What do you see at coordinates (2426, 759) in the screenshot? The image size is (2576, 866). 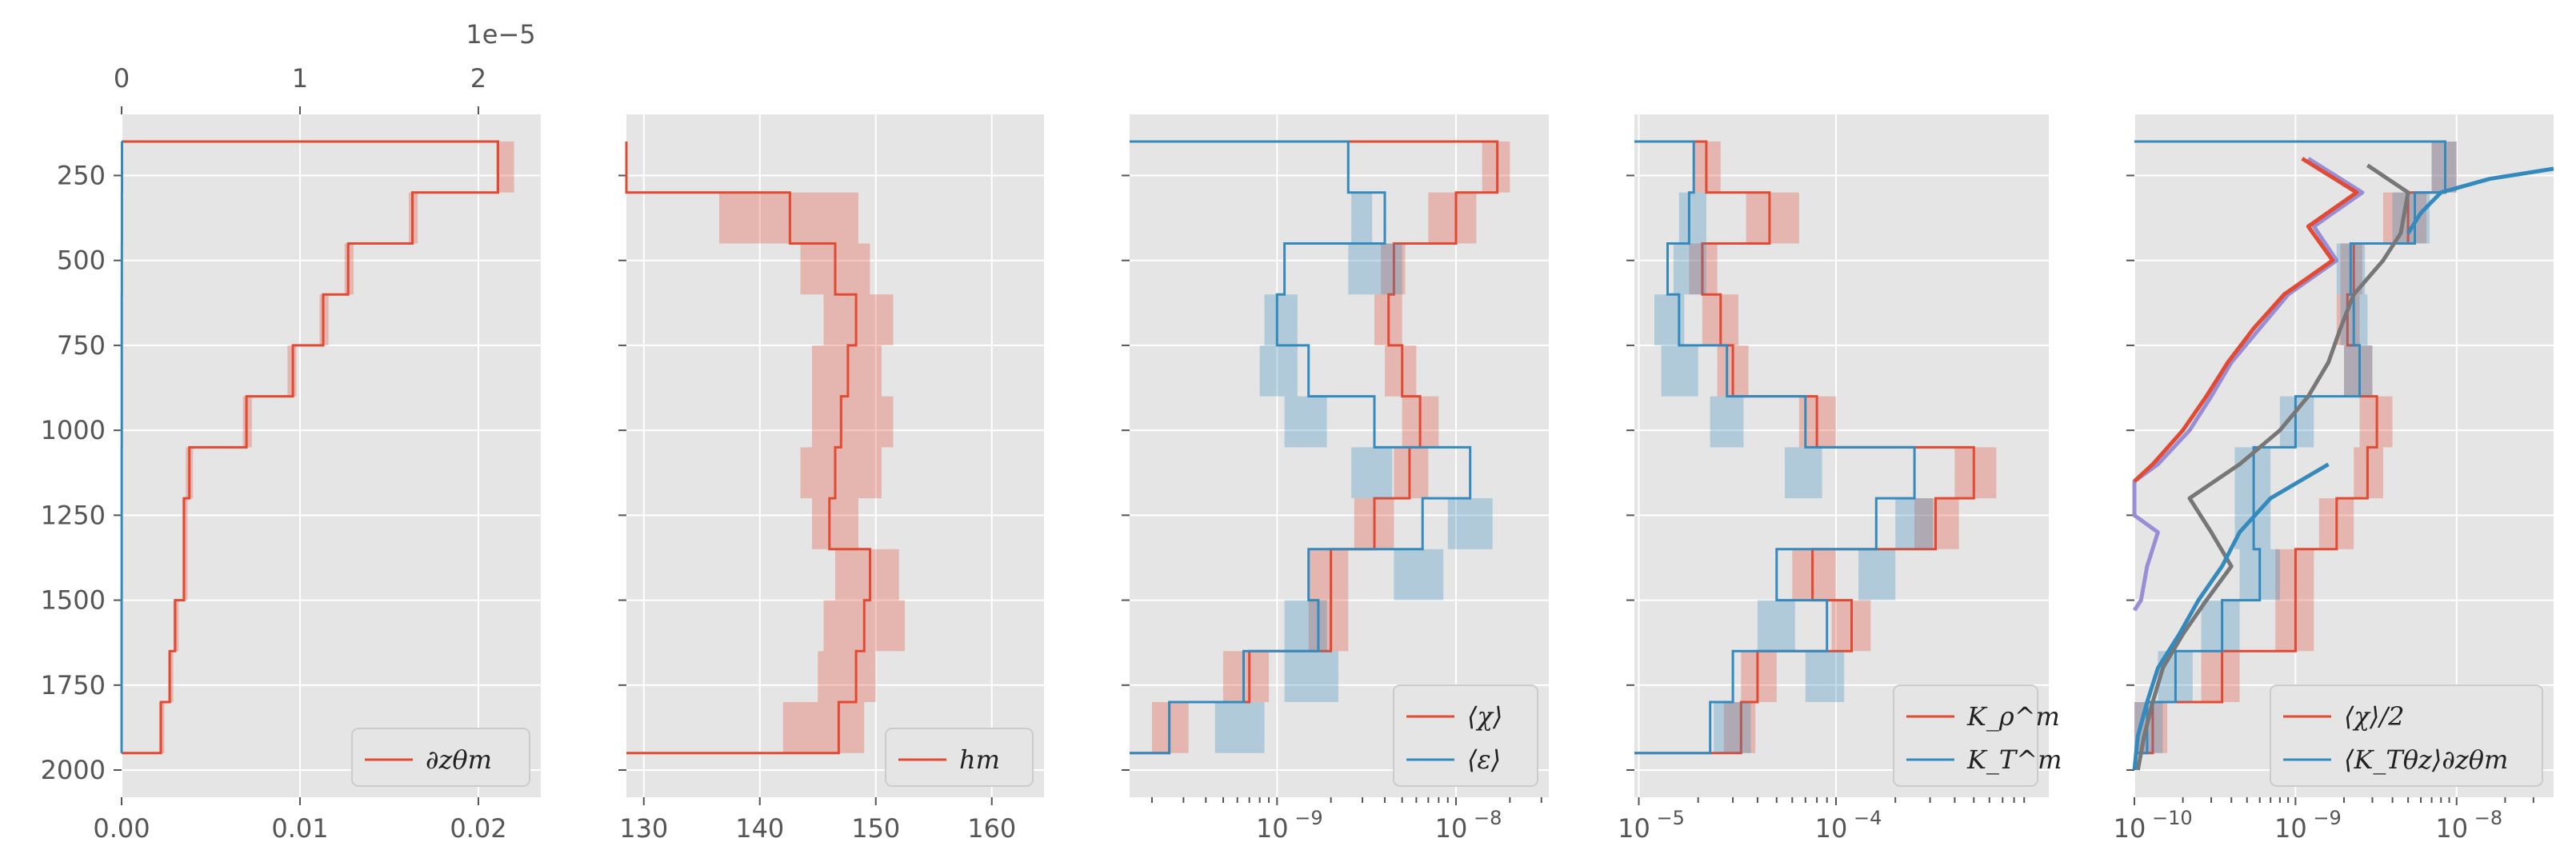 I see `legend-label: ⟨K_Tθz⟩∂zθm` at bounding box center [2426, 759].